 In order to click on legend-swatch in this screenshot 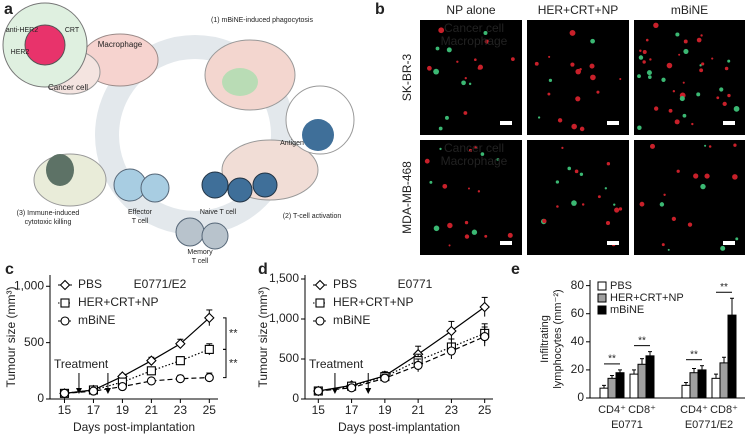, I will do `click(602, 310)`.